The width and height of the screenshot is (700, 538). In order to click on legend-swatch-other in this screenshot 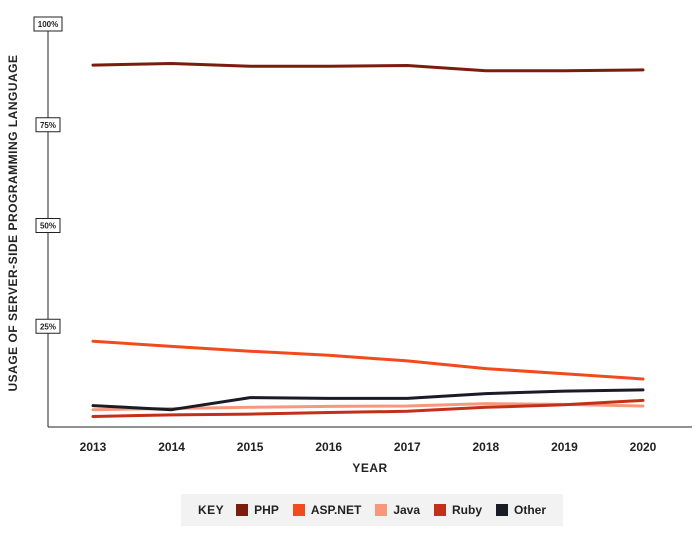, I will do `click(502, 510)`.